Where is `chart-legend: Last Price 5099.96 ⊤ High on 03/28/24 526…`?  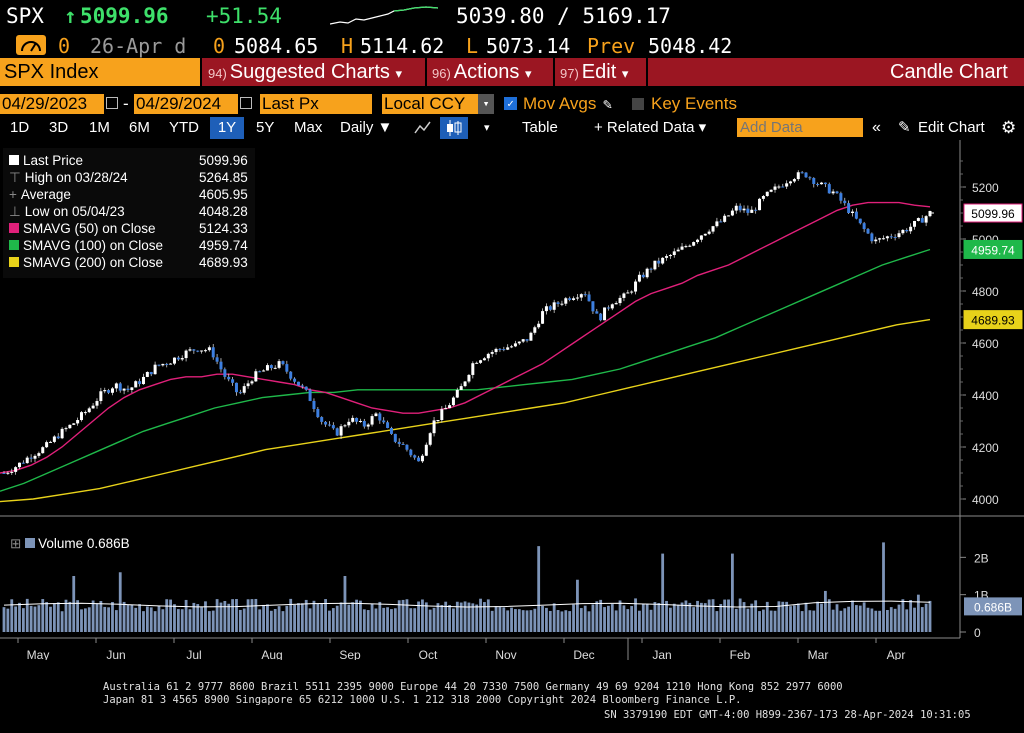 chart-legend: Last Price 5099.96 ⊤ High on 03/28/24 526… is located at coordinates (129, 213).